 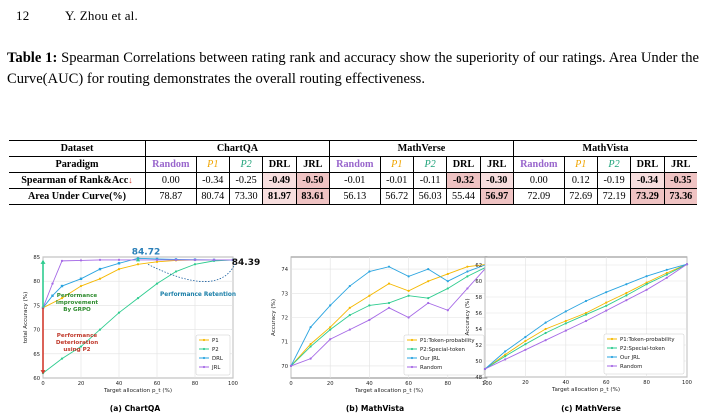 I want to click on paradigm-header: Paradigm, so click(x=77, y=164).